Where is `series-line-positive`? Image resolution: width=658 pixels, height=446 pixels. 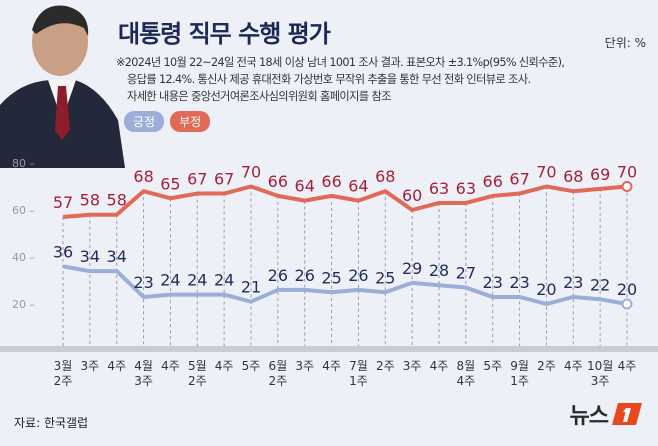
series-line-positive is located at coordinates (345, 285).